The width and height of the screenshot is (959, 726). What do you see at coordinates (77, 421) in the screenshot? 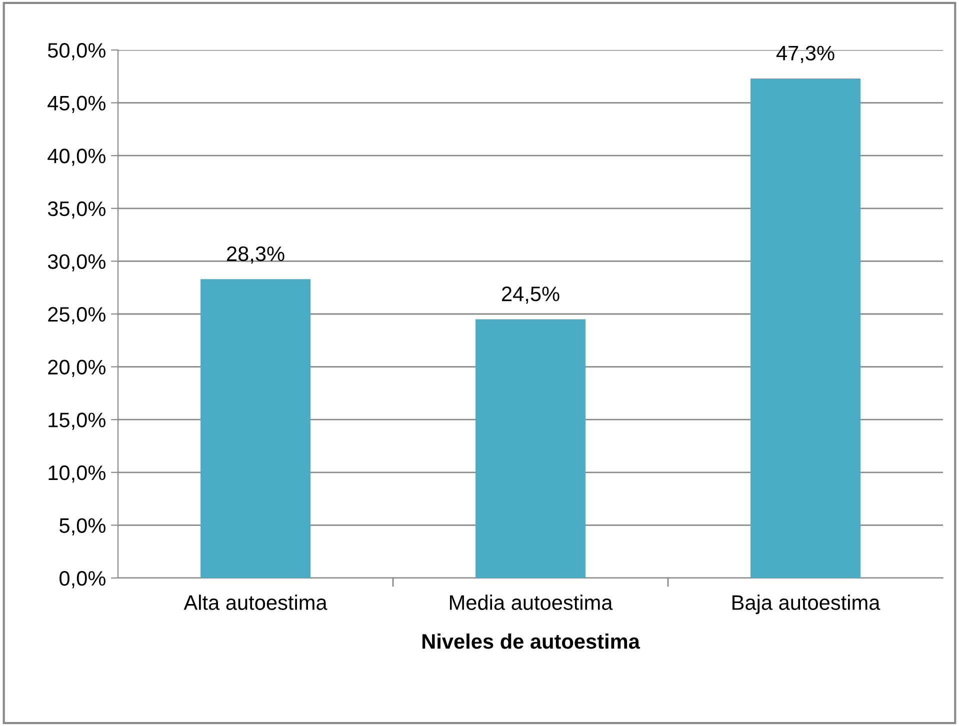
I see `y-tick-label: 15,0%` at bounding box center [77, 421].